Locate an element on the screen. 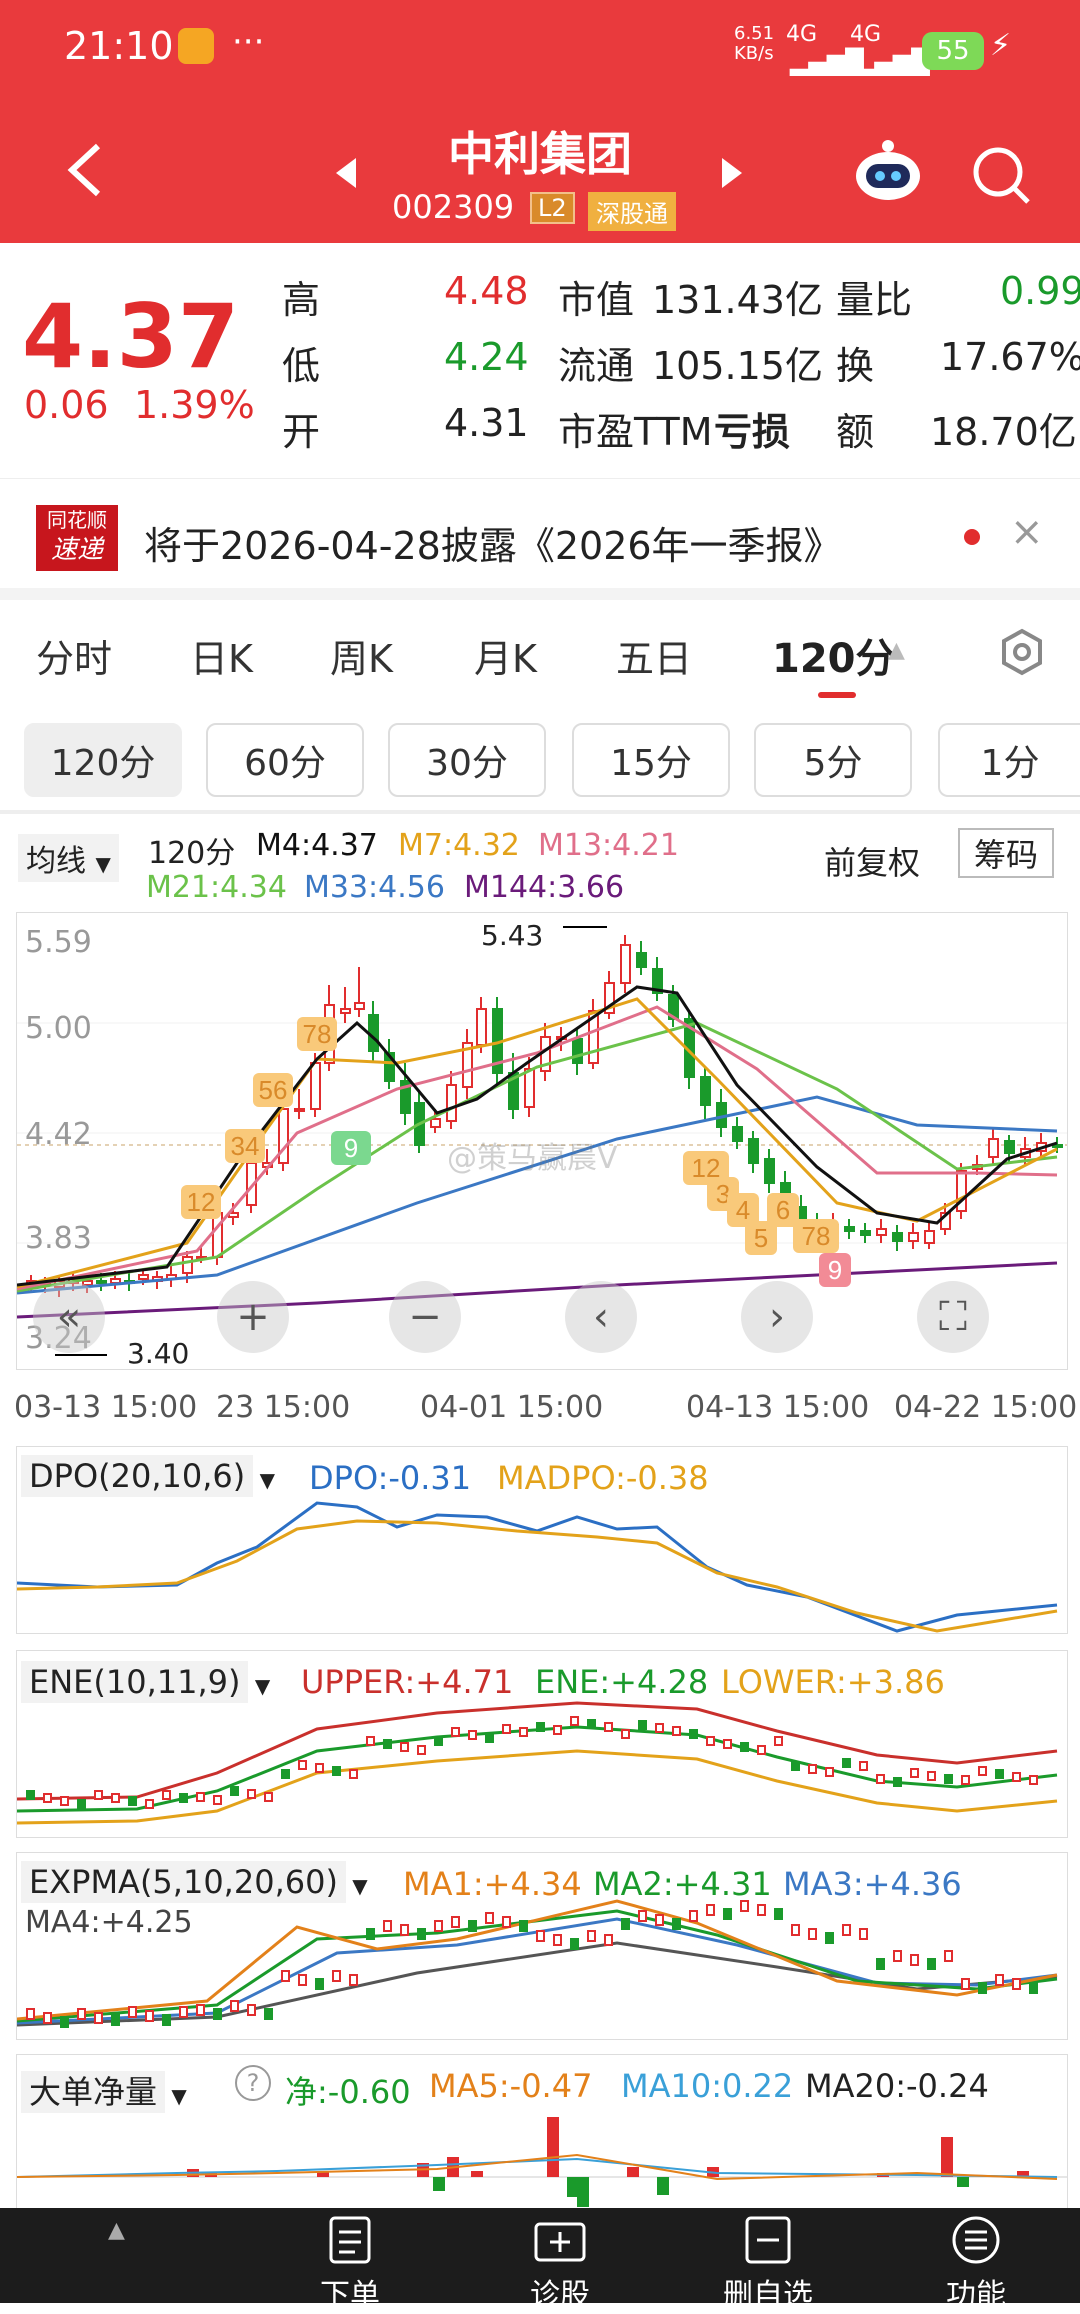 The image size is (1080, 2314). order-label: 下单 is located at coordinates (350, 2295).